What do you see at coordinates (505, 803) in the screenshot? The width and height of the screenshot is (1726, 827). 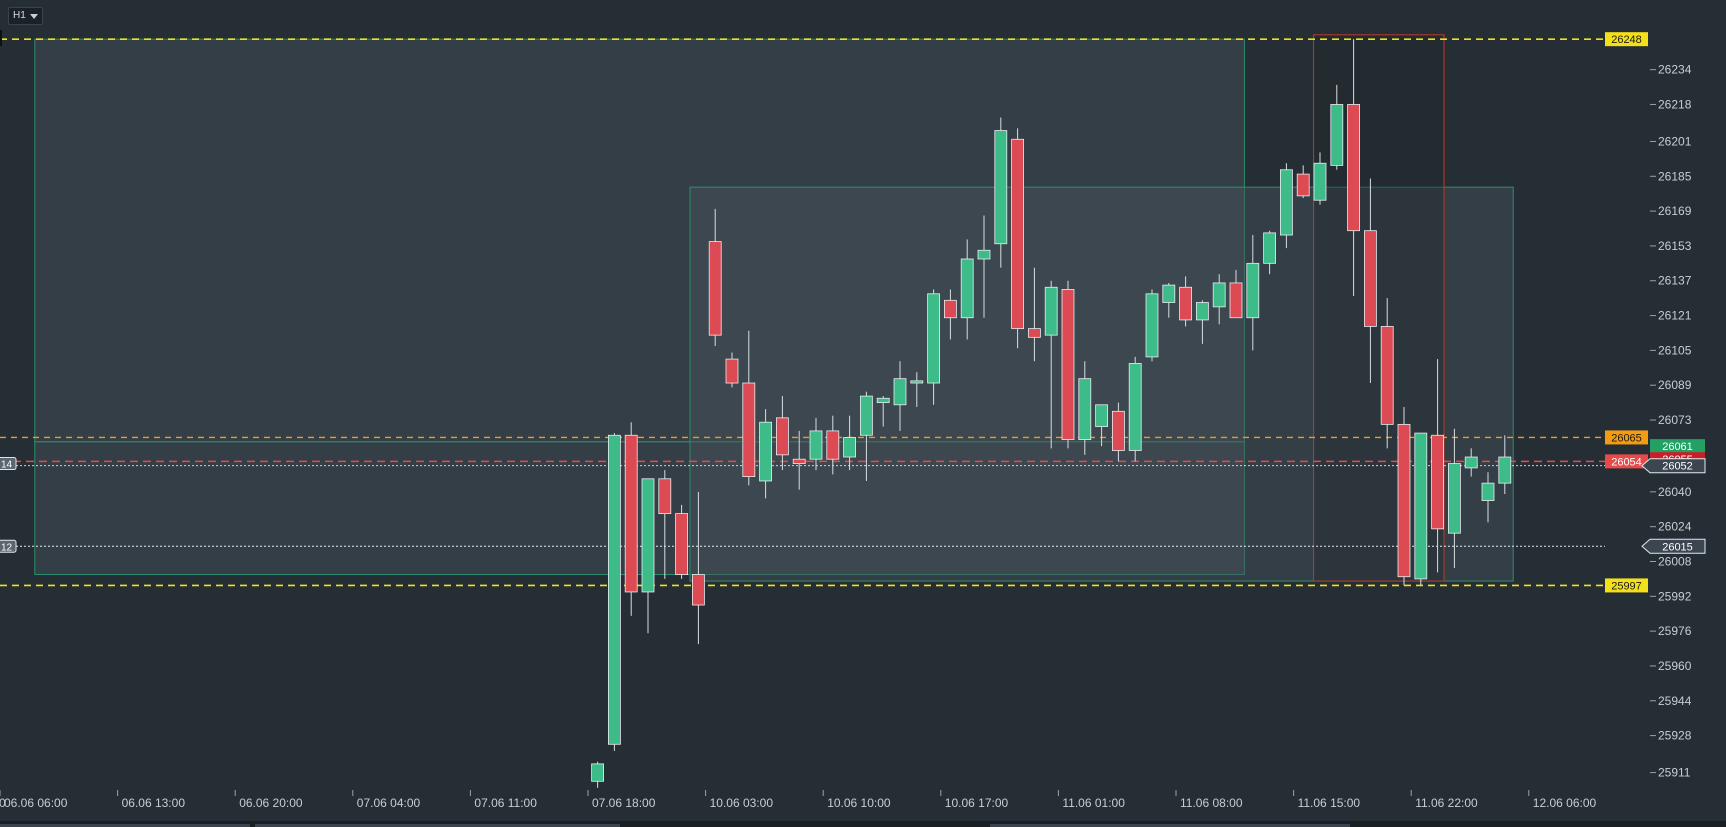 I see `x-tick-label: 07.06 11:00` at bounding box center [505, 803].